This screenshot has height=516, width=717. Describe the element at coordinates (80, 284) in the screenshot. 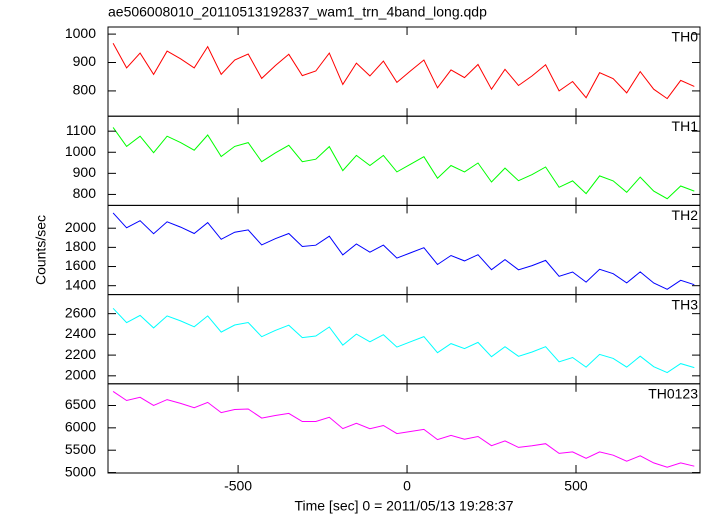

I see `y-tick-label: 1400` at that location.